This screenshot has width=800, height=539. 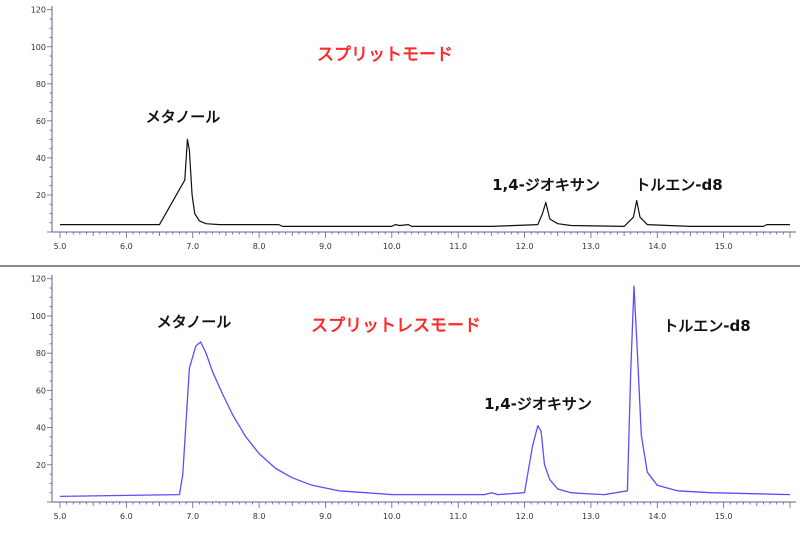 I want to click on chart-divider, so click(x=400, y=266).